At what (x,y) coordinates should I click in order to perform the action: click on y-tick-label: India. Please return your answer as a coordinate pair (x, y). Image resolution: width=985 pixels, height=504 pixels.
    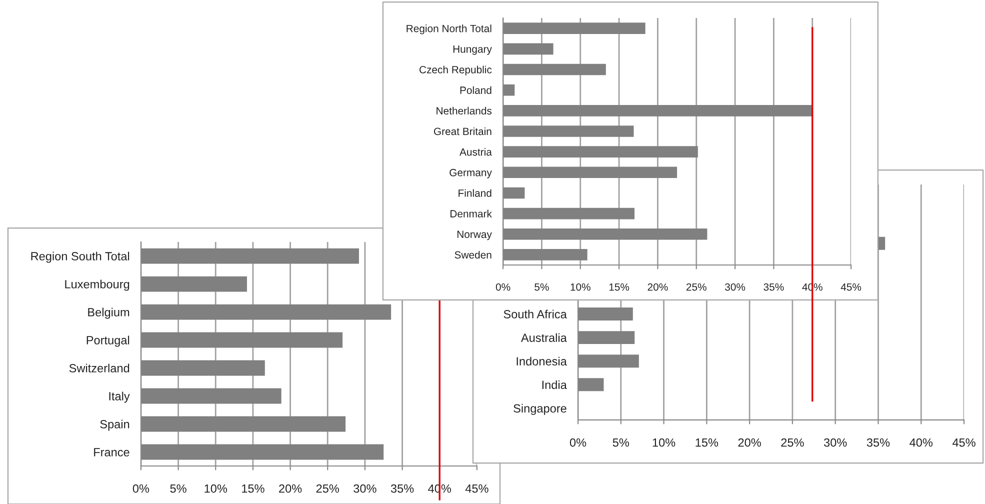
    Looking at the image, I should click on (554, 385).